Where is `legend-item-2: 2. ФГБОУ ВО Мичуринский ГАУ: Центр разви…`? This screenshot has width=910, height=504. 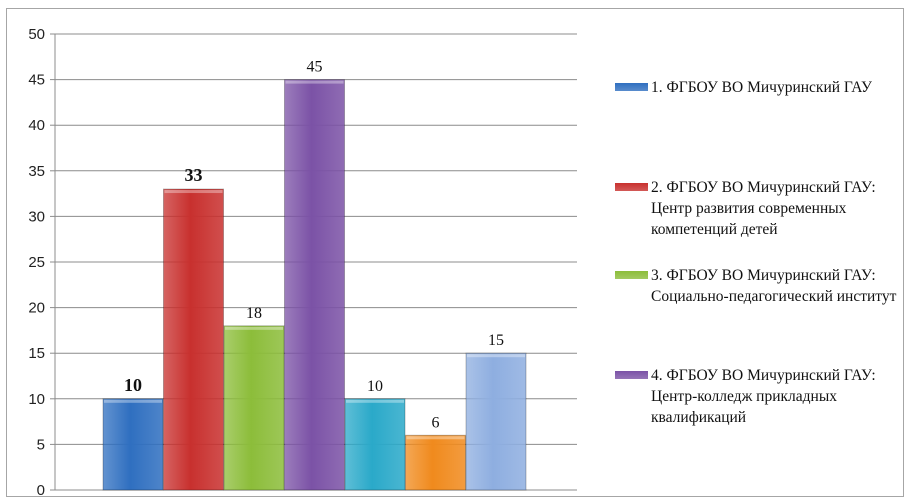 legend-item-2: 2. ФГБОУ ВО Мичуринский ГАУ: Центр разви… is located at coordinates (758, 208).